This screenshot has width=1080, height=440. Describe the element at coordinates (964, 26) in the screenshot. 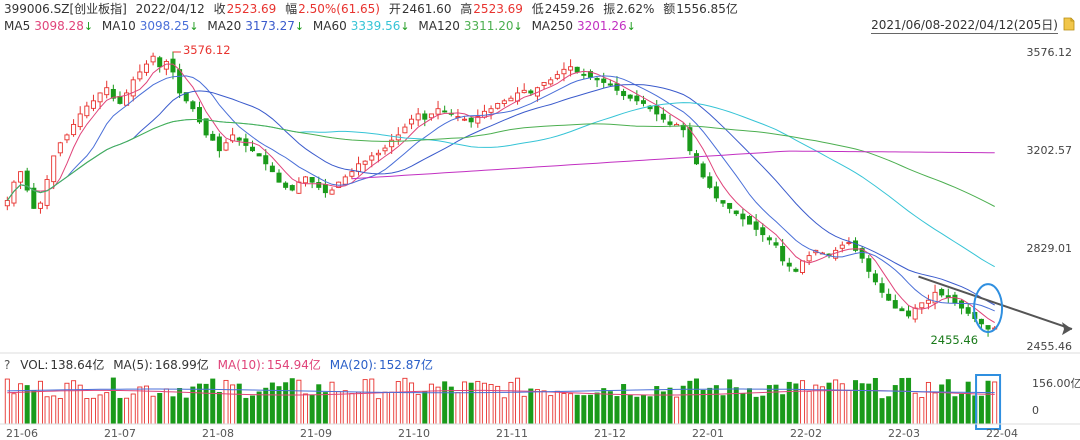

I see `date-range-selector: 2021/06/08-2022/04/12(205日)` at that location.